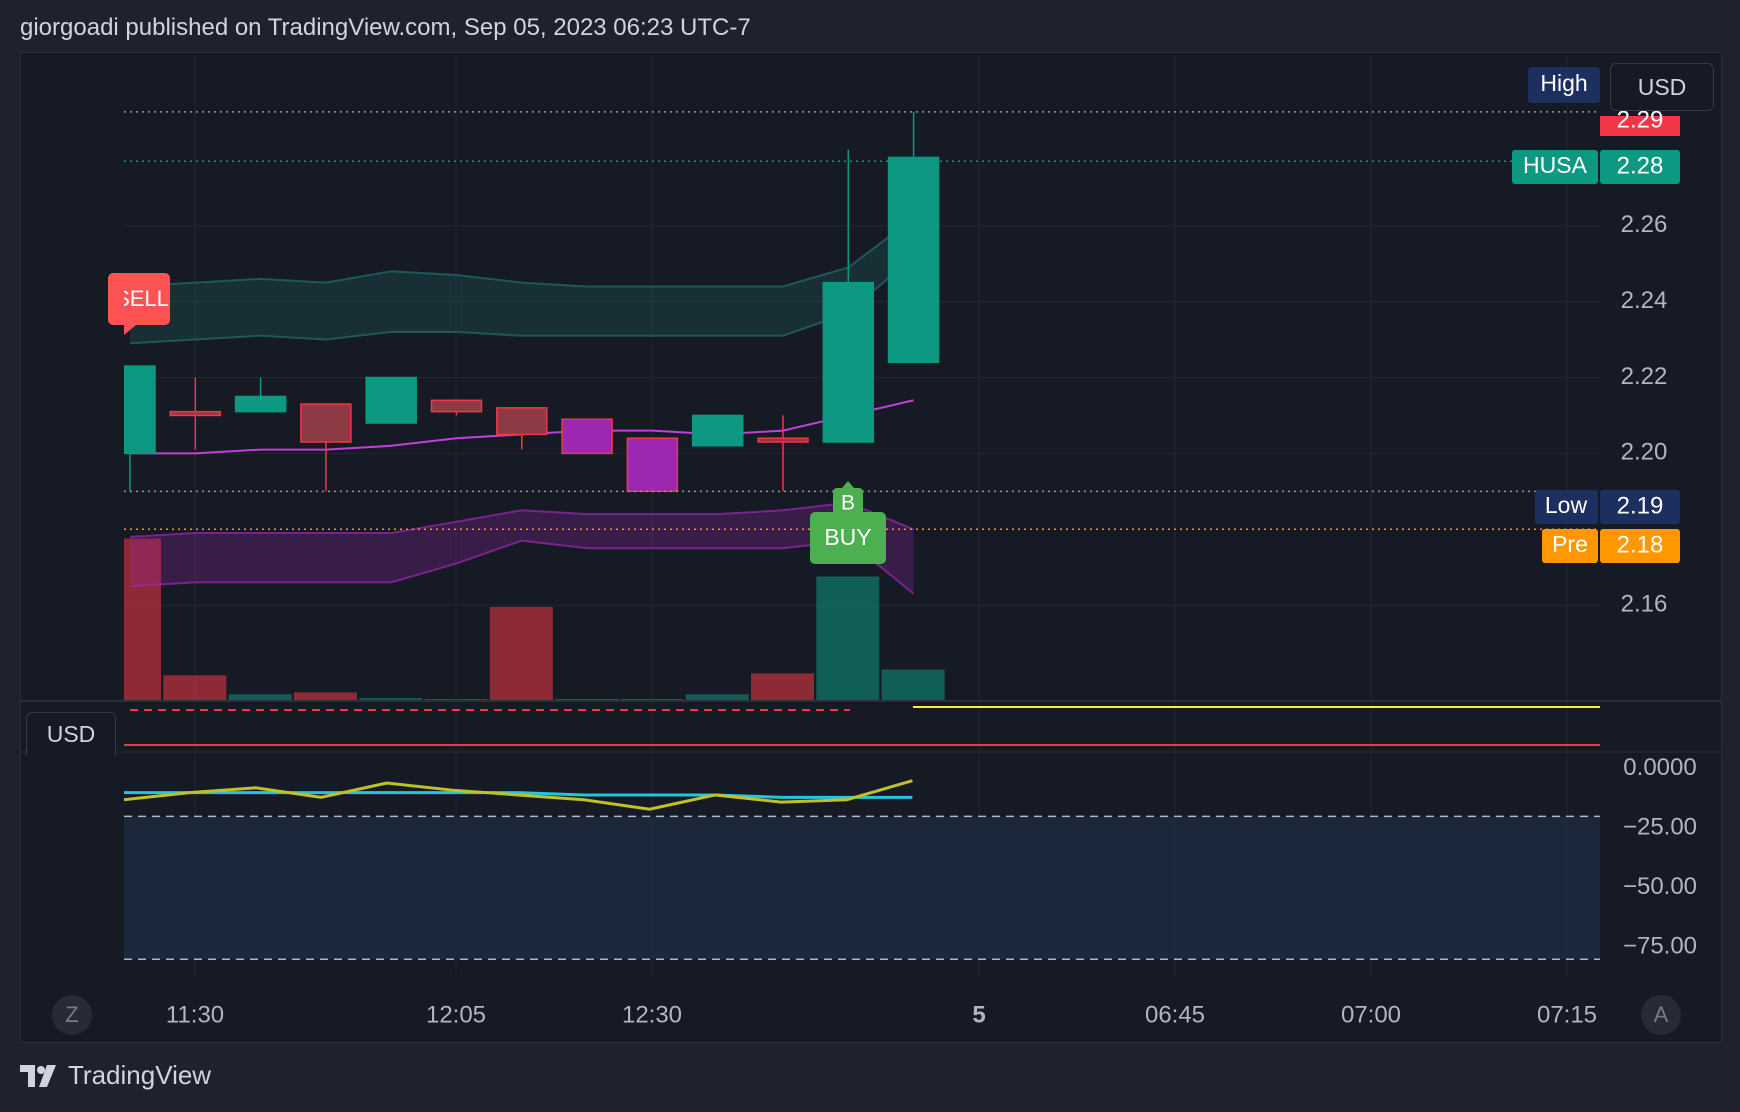 This screenshot has width=1740, height=1112. Describe the element at coordinates (38, 1075) in the screenshot. I see `tradingview-logo-icon` at that location.